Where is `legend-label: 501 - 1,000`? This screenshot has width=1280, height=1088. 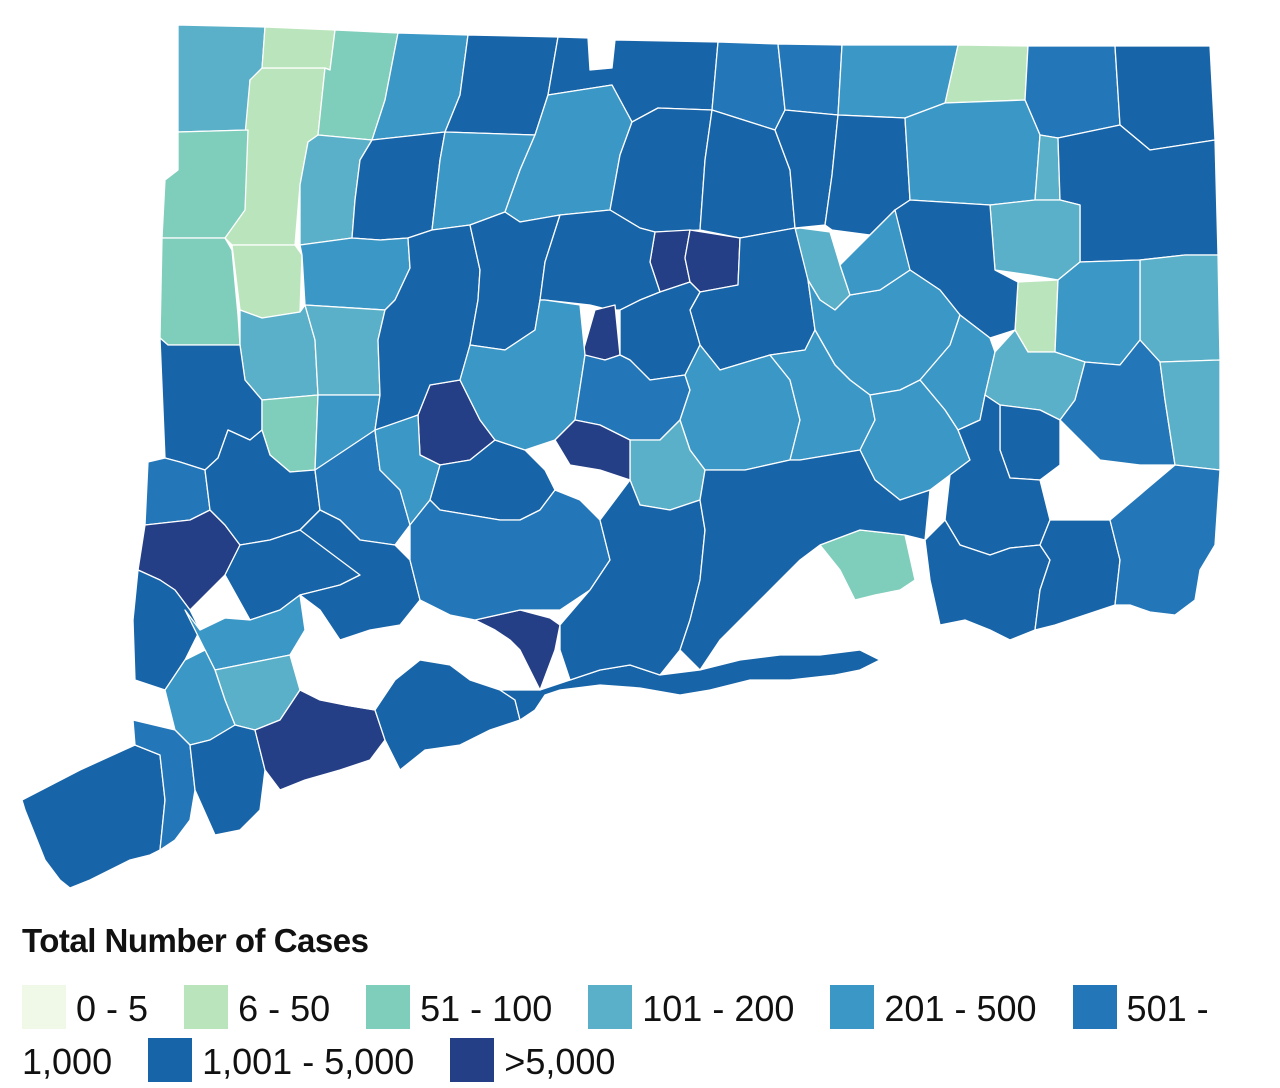
legend-label: 501 - 1,000 is located at coordinates (615, 1035).